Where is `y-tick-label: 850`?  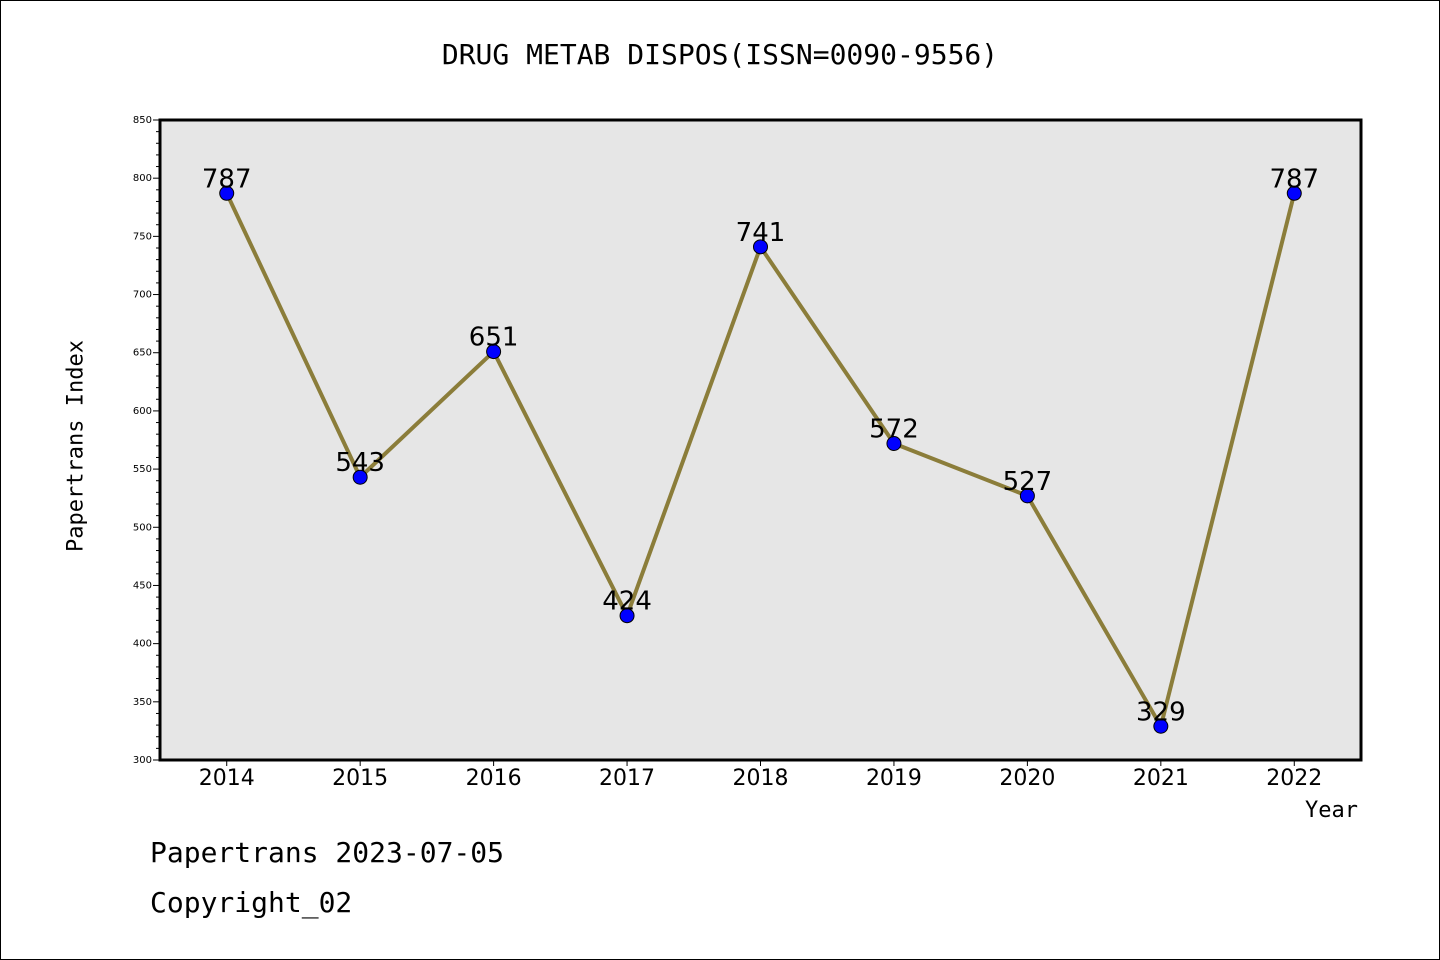
y-tick-label: 850 is located at coordinates (142, 120).